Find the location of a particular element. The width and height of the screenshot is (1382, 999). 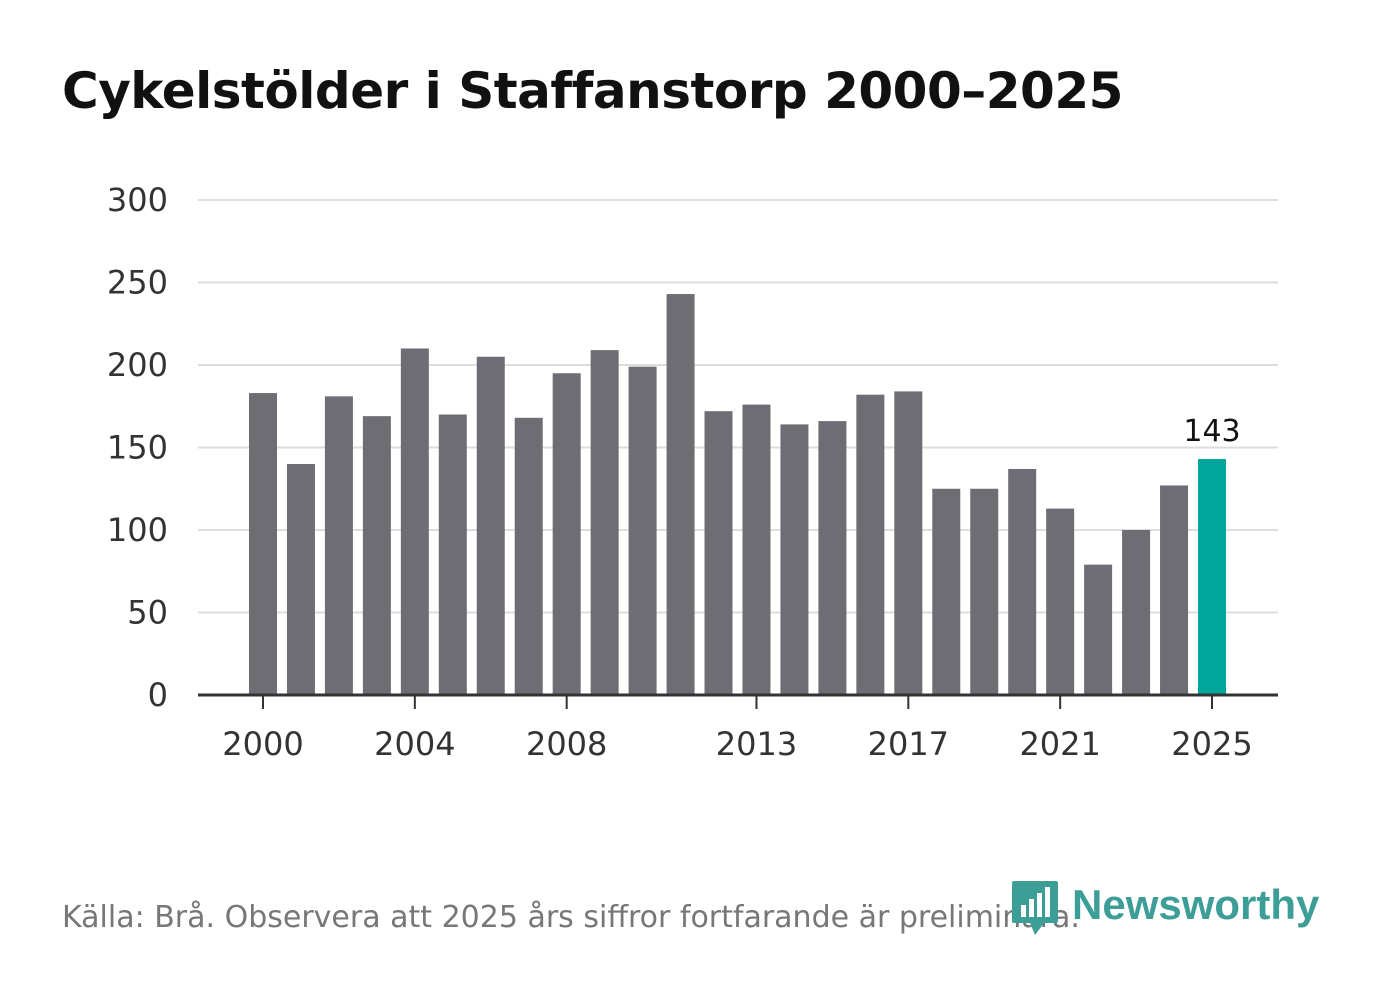

data-labels: 143 is located at coordinates (1211, 431).